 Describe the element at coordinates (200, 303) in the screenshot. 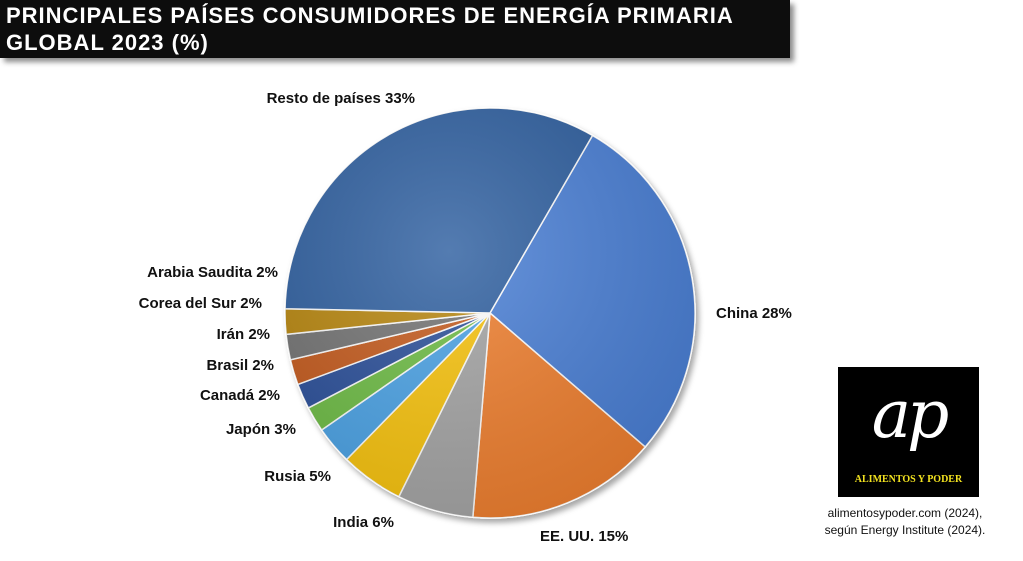

I see `slice-label: Corea del Sur 2%` at that location.